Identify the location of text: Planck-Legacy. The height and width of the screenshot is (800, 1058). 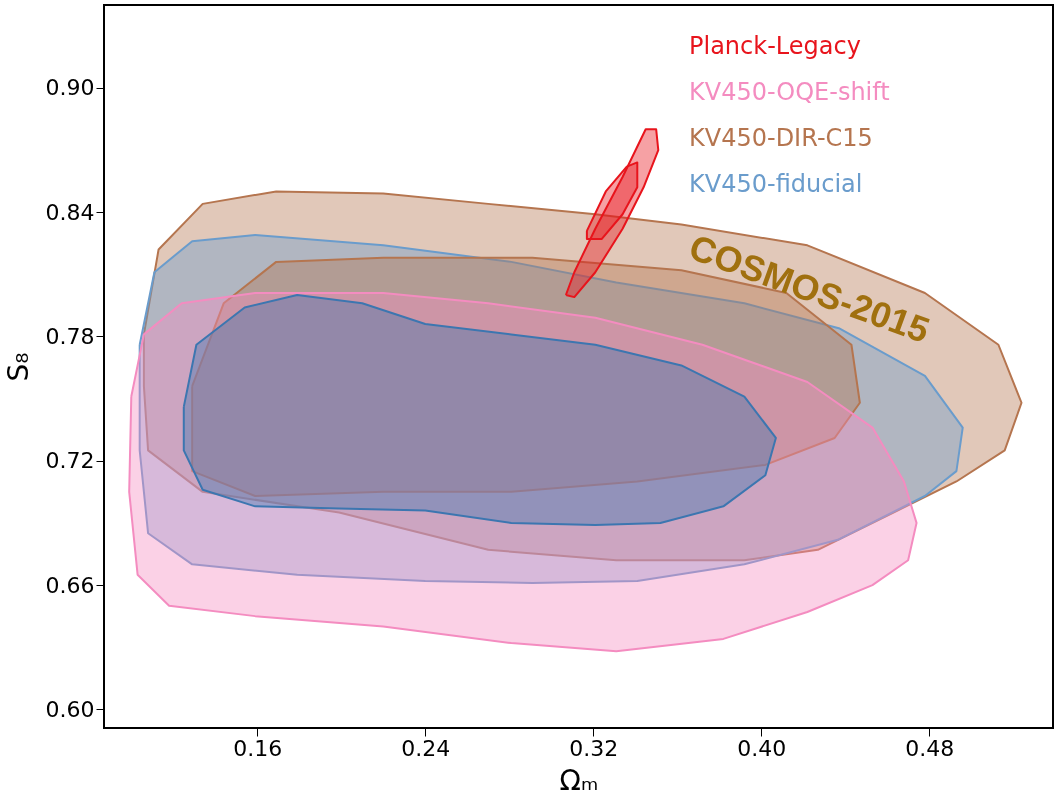
(775, 46).